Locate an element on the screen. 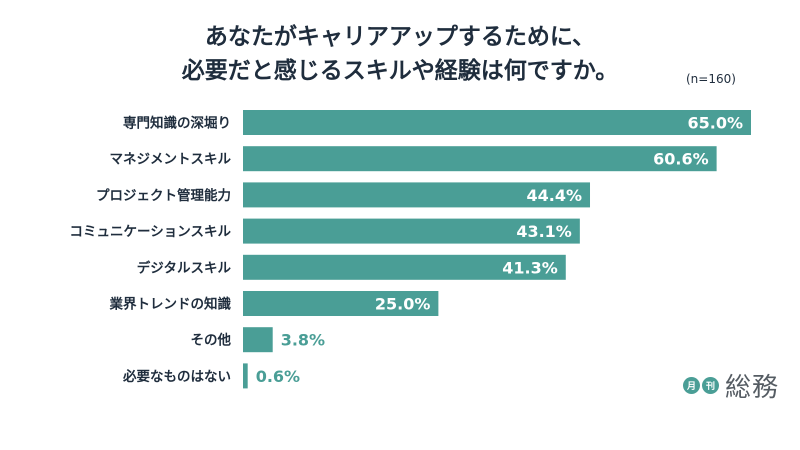 The height and width of the screenshot is (450, 800). sample-size-note: (n=160) is located at coordinates (711, 79).